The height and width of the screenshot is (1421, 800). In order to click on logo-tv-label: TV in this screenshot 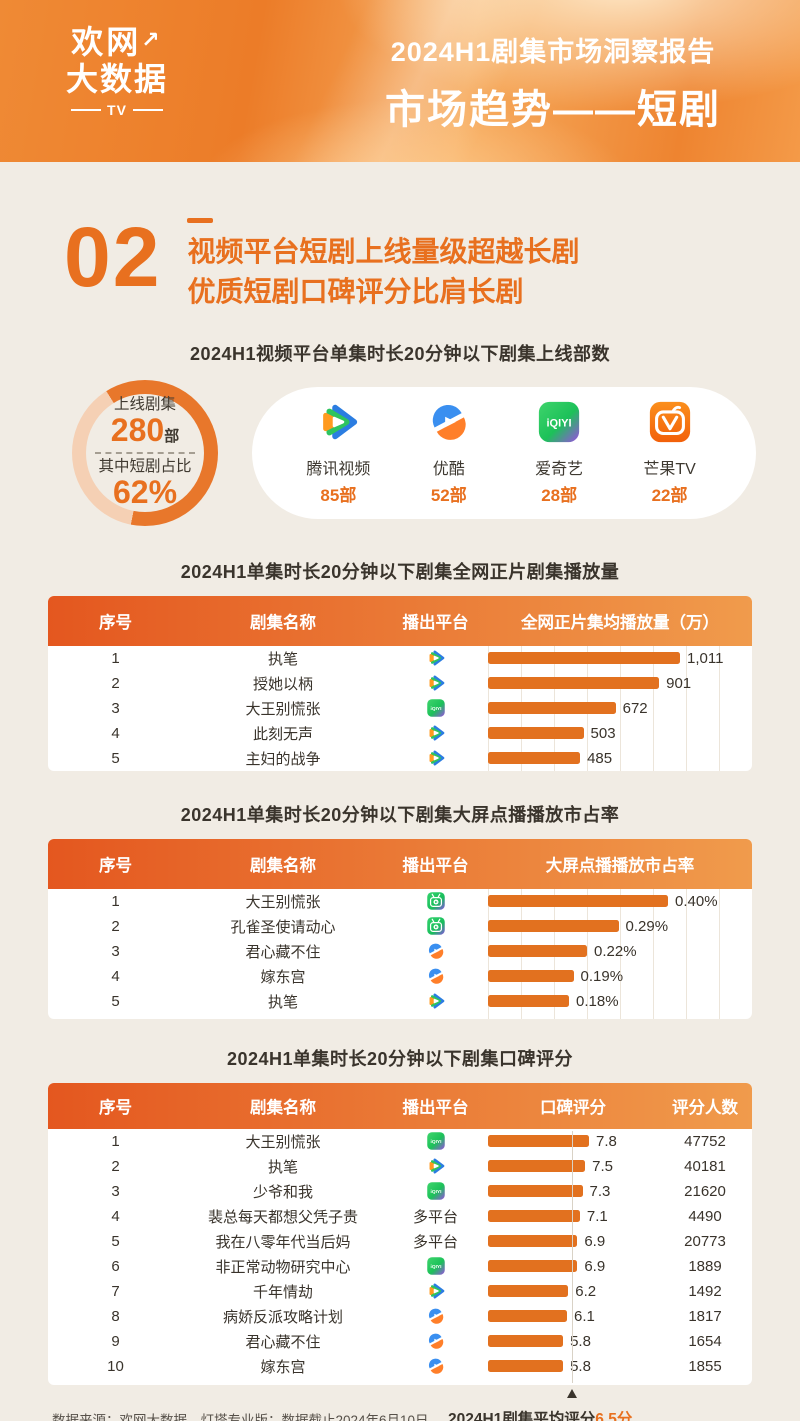, I will do `click(117, 109)`.